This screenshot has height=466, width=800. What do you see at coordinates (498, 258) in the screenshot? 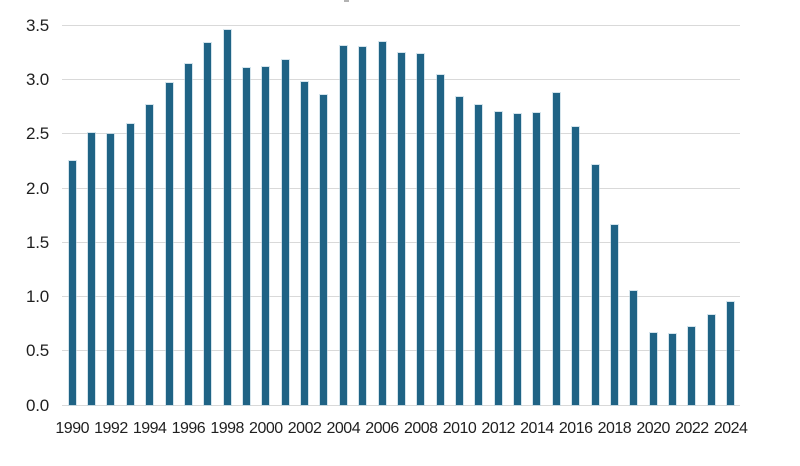
I see `bar-2012` at bounding box center [498, 258].